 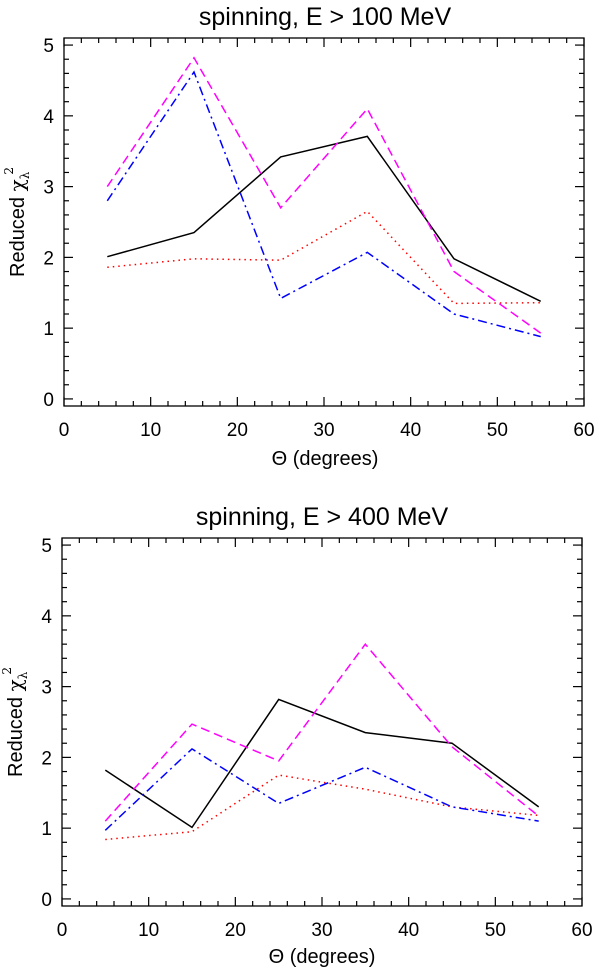 What do you see at coordinates (325, 17) in the screenshot?
I see `chart-title: spinning, E > 100 MeV` at bounding box center [325, 17].